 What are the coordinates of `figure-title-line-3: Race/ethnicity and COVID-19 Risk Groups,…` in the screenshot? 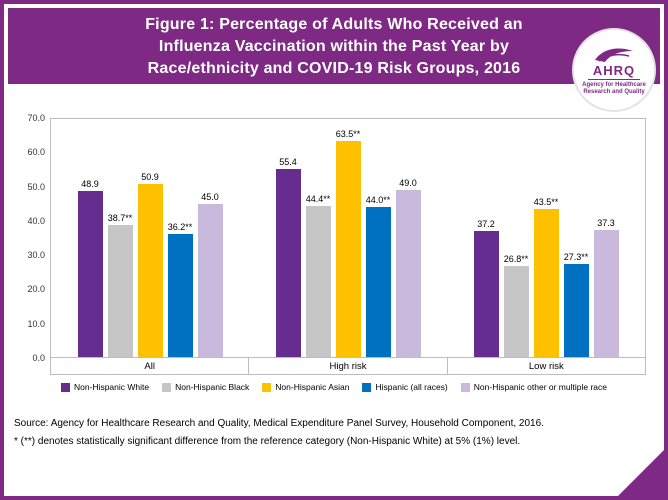 It's located at (334, 68).